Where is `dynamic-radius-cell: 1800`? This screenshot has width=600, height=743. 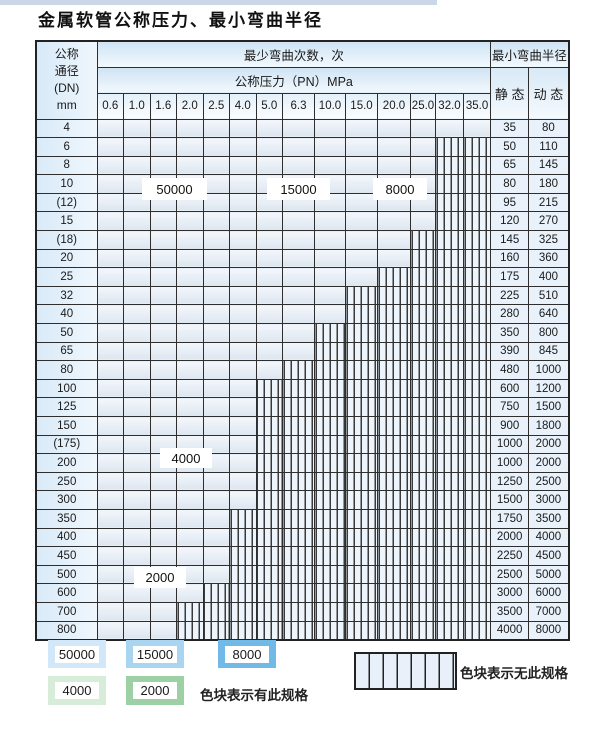
dynamic-radius-cell: 1800 is located at coordinates (549, 426).